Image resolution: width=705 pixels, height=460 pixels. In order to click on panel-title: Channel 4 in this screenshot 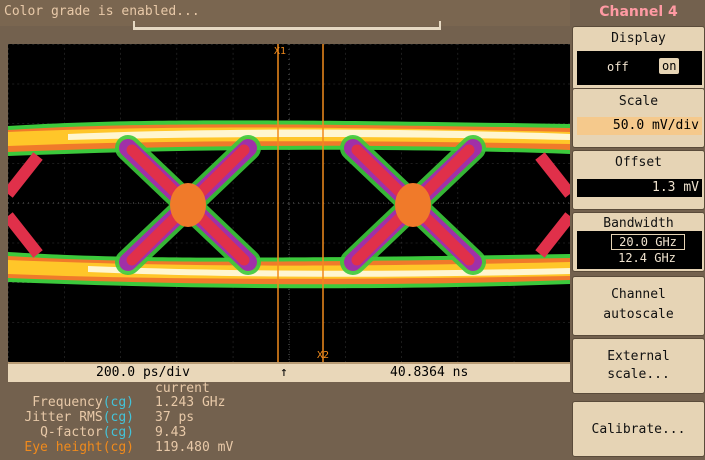, I will do `click(638, 12)`.